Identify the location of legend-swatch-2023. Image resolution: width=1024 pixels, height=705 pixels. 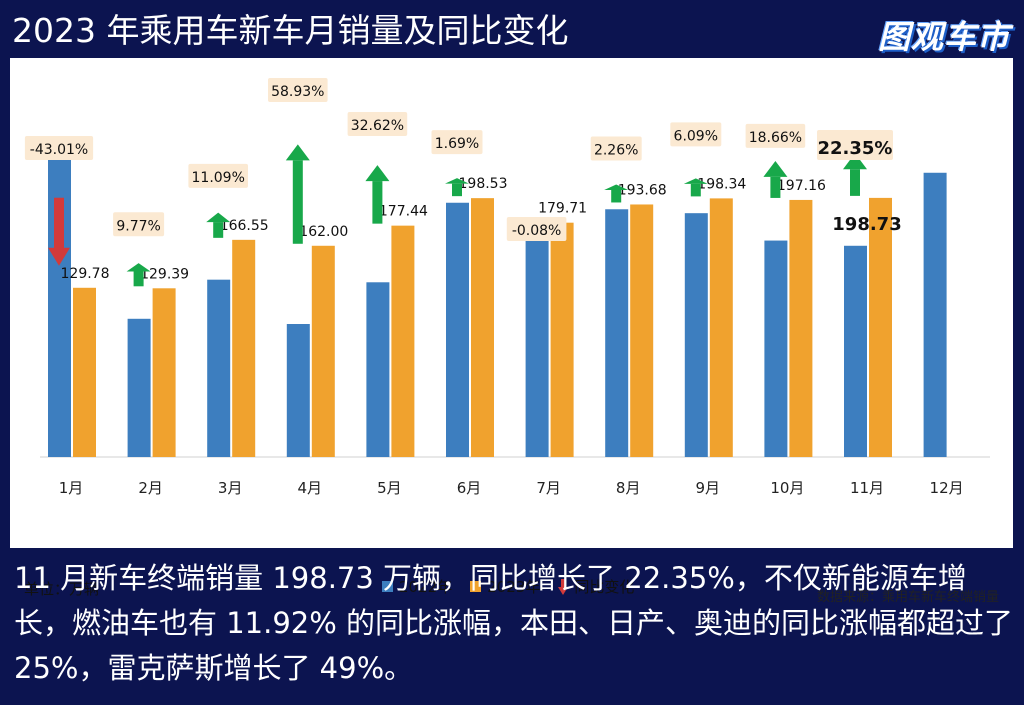
(476, 586).